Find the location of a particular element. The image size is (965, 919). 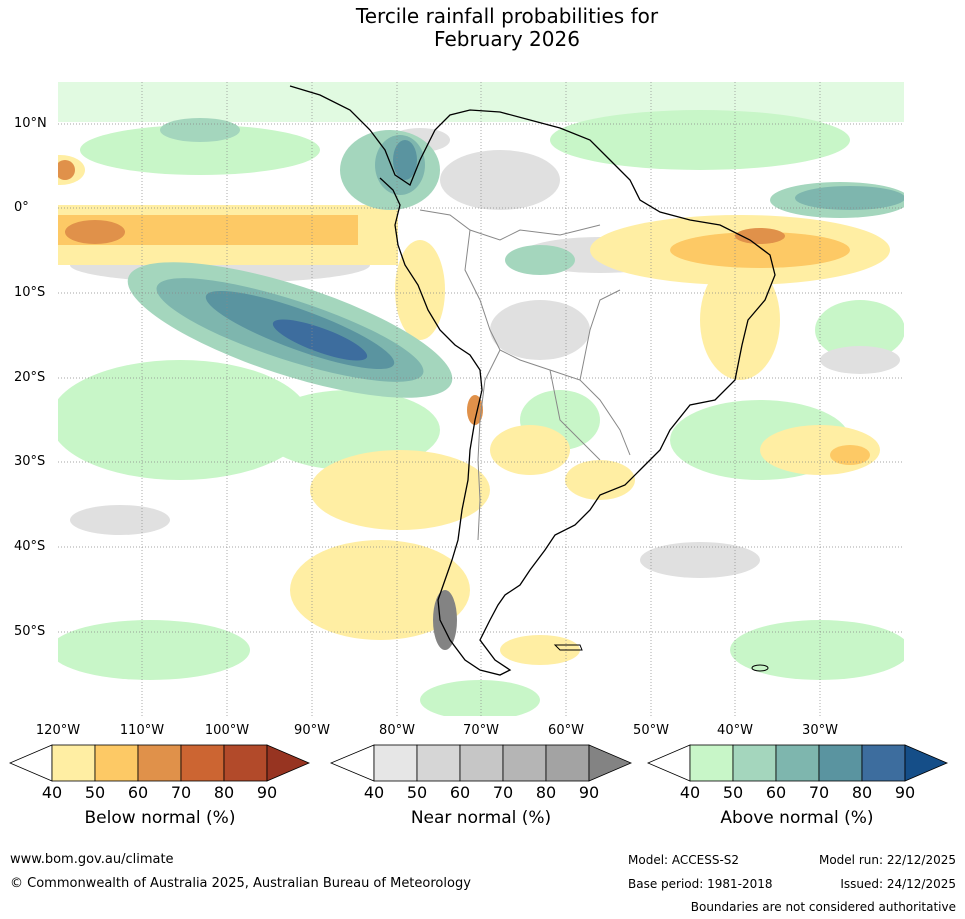

lat-label-30s: 30°S is located at coordinates (30, 461).